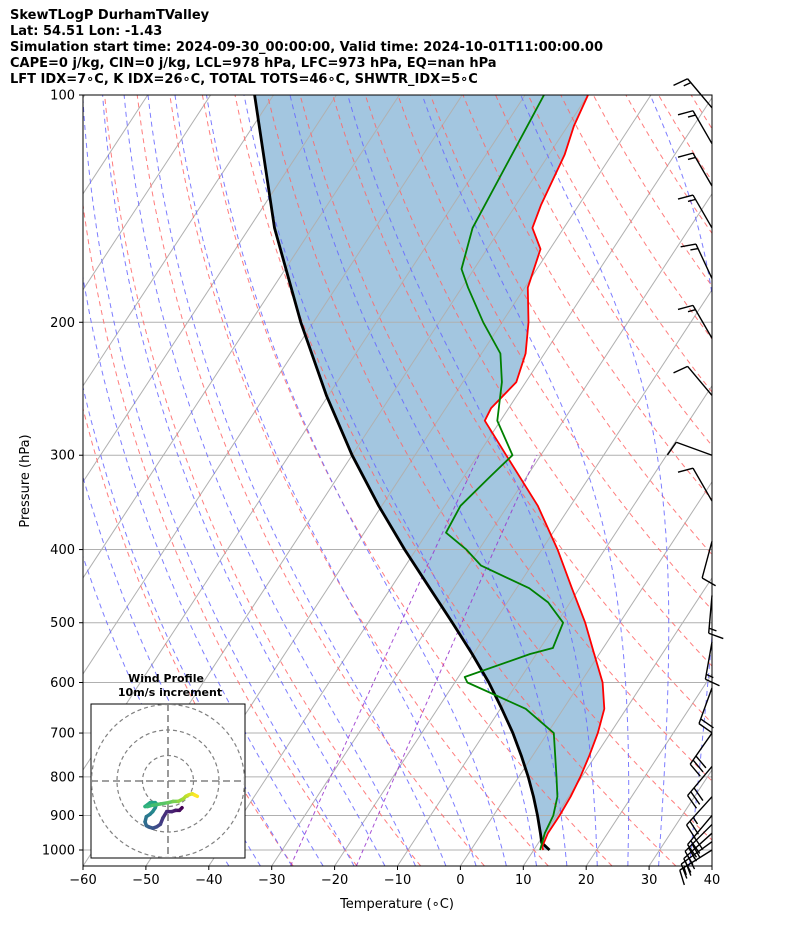 The image size is (794, 937). I want to click on y-axis-label: Pressure (hPa), so click(25, 480).